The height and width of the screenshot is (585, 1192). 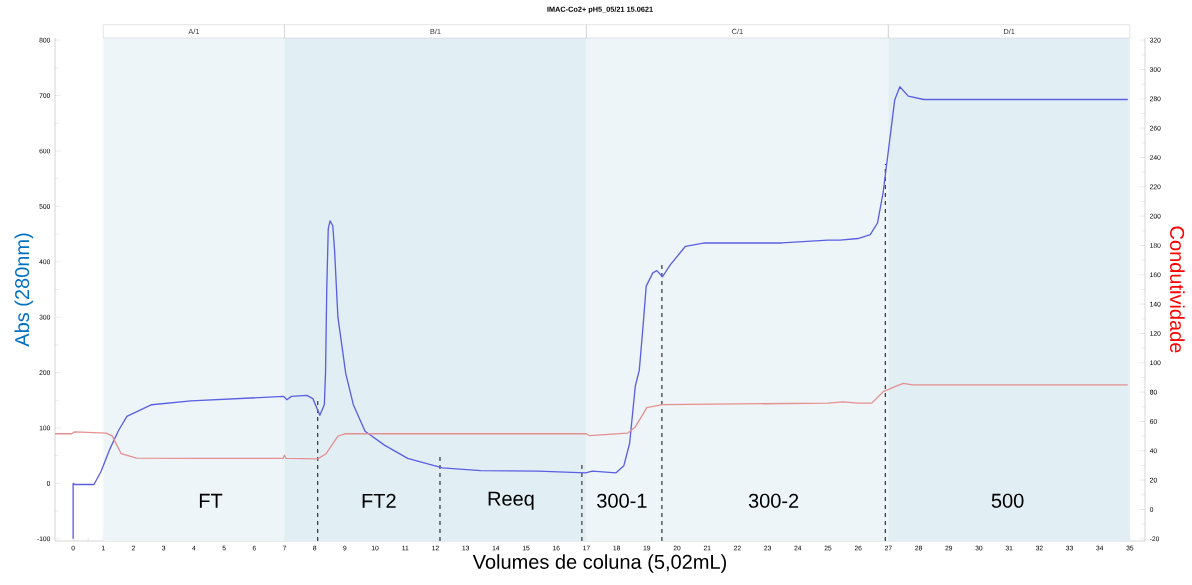 I want to click on y-axis-title: Abs (280nm), so click(x=24, y=290).